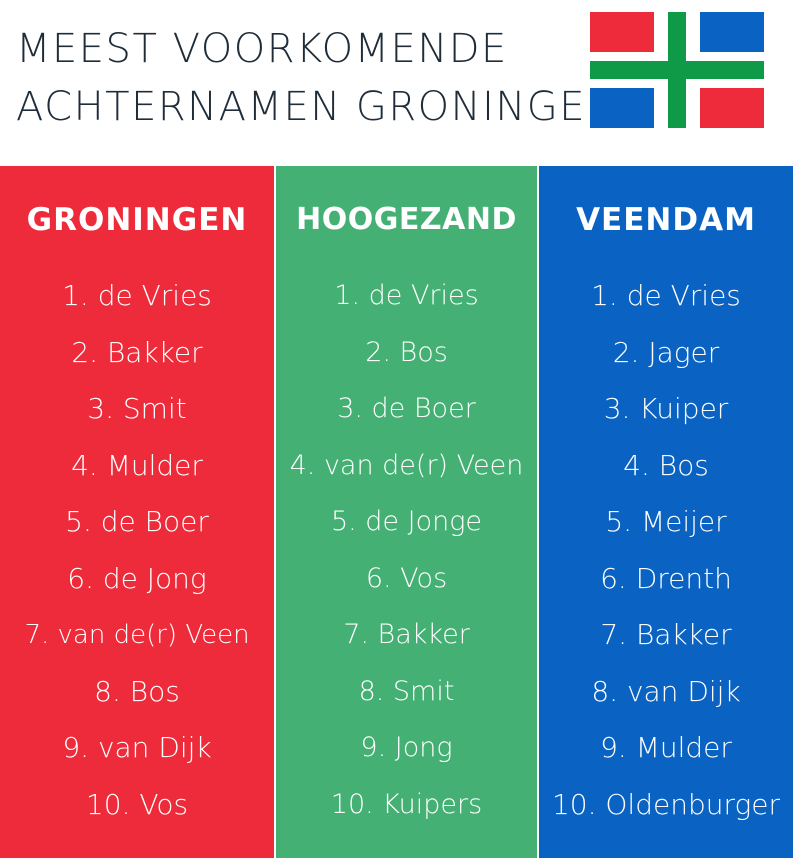  I want to click on list-item: 5. de Boer, so click(137, 521).